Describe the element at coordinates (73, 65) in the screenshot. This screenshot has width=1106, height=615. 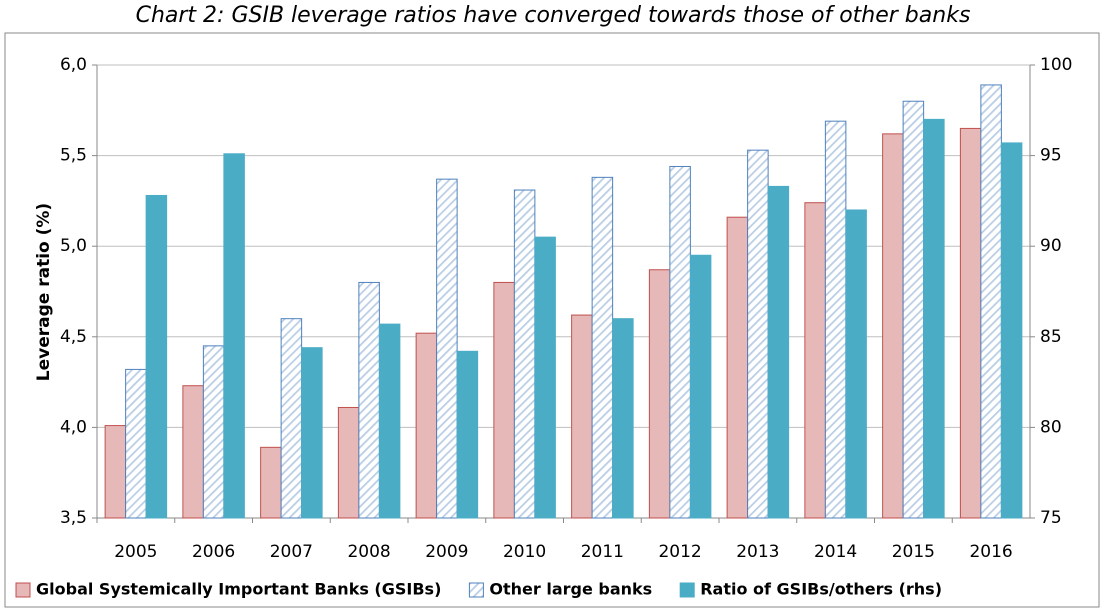
I see `y-tick-label: 6,0` at that location.